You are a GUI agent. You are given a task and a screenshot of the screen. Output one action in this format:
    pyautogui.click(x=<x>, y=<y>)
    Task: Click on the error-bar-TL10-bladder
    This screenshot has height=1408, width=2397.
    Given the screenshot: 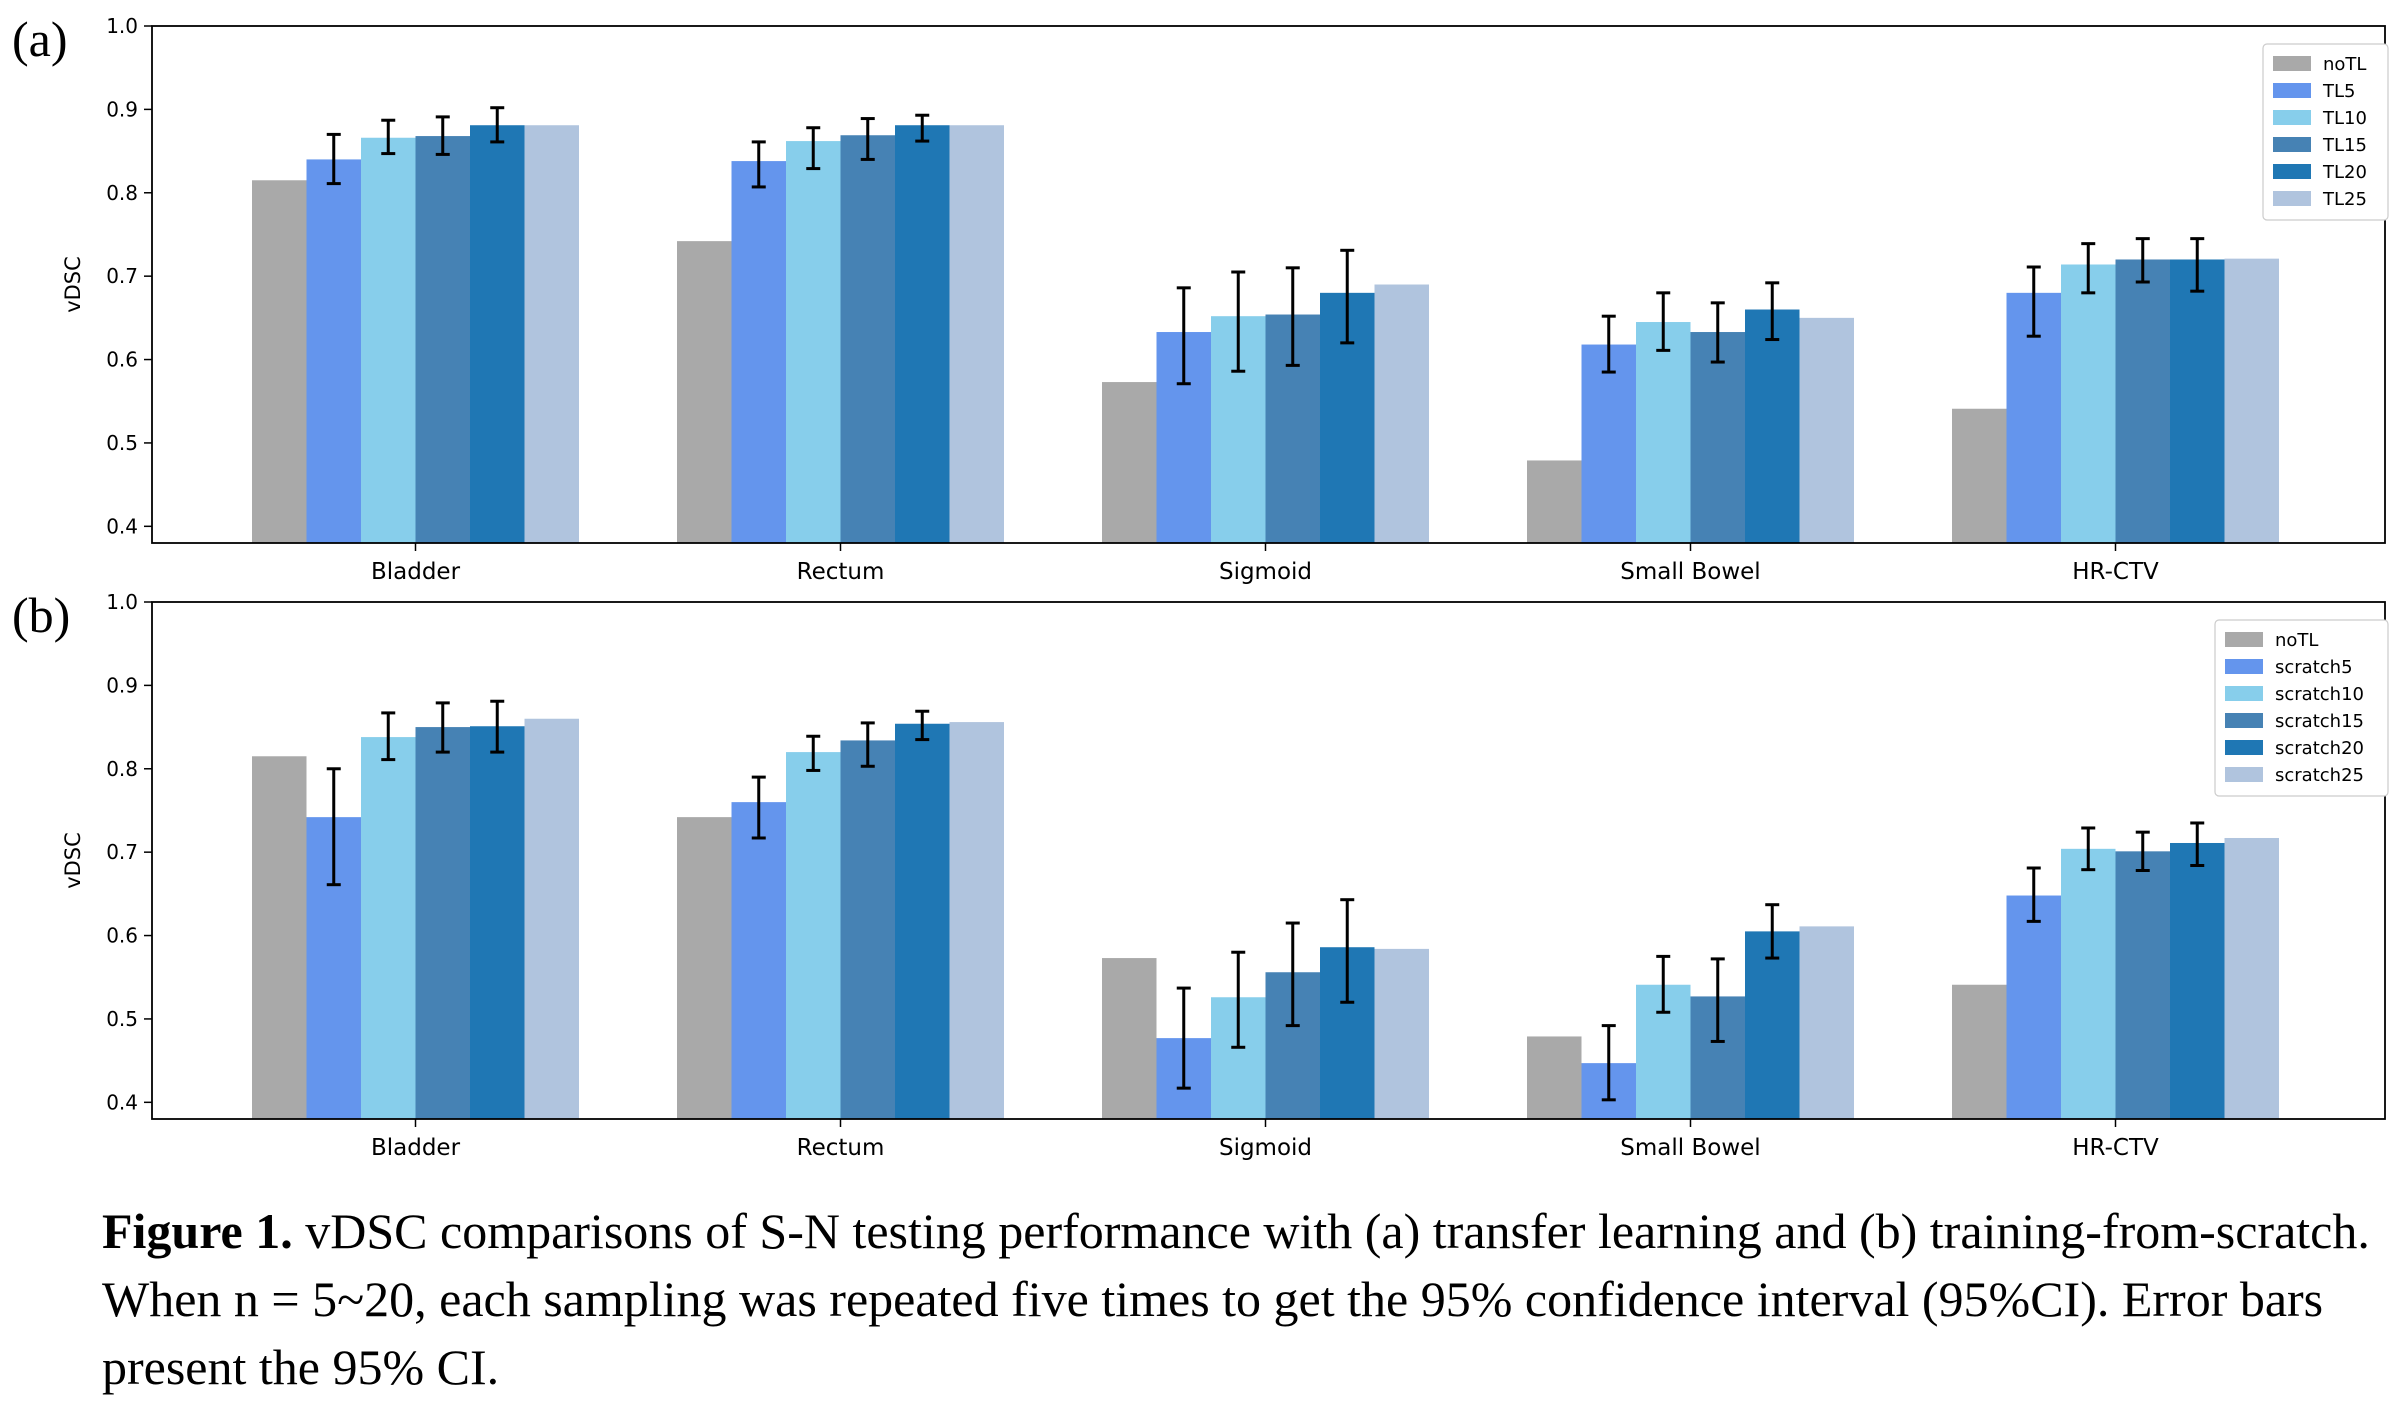 What is the action you would take?
    pyautogui.click(x=388, y=137)
    